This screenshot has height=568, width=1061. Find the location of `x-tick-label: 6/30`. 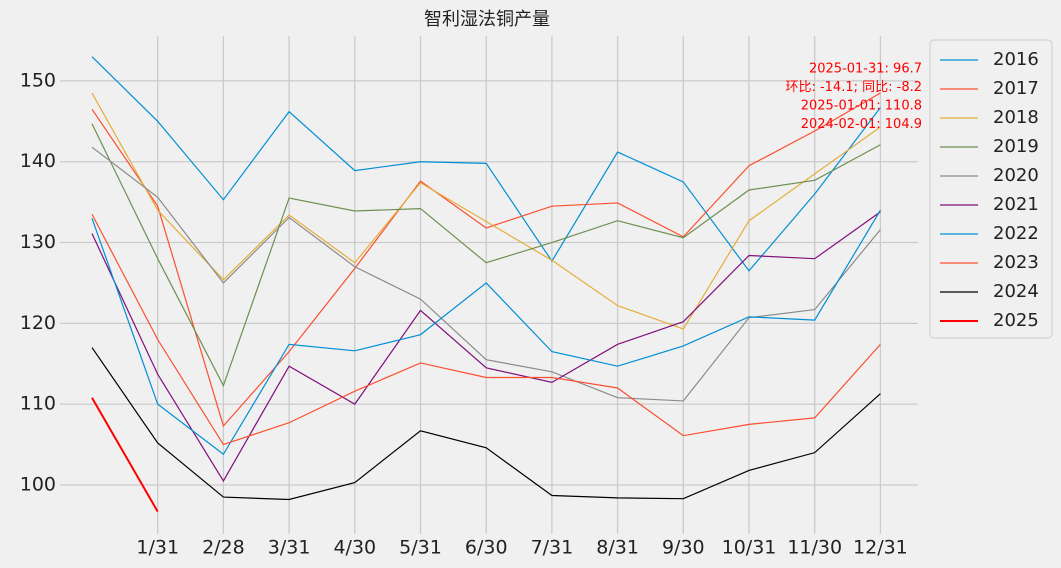

x-tick-label: 6/30 is located at coordinates (486, 548).